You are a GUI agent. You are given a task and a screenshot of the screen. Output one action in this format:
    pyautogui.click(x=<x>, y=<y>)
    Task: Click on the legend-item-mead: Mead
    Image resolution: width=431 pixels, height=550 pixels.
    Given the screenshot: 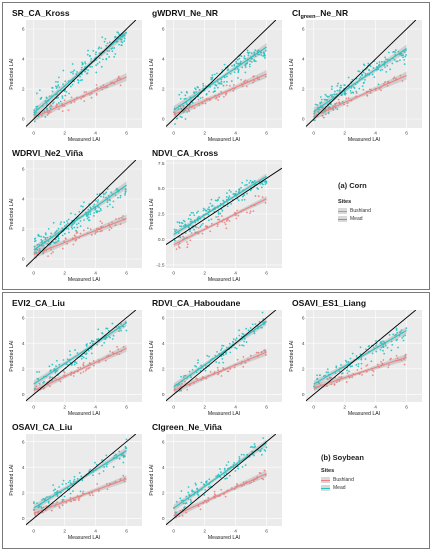 What is the action you would take?
    pyautogui.click(x=380, y=219)
    